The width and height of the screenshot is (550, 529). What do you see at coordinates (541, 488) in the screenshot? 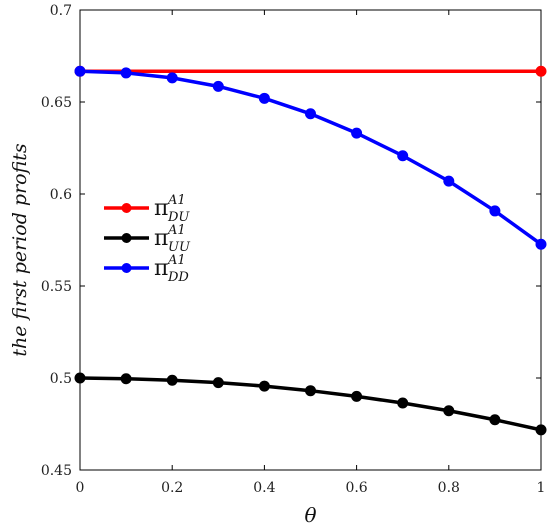
I see `x-tick-label: 1` at bounding box center [541, 488].